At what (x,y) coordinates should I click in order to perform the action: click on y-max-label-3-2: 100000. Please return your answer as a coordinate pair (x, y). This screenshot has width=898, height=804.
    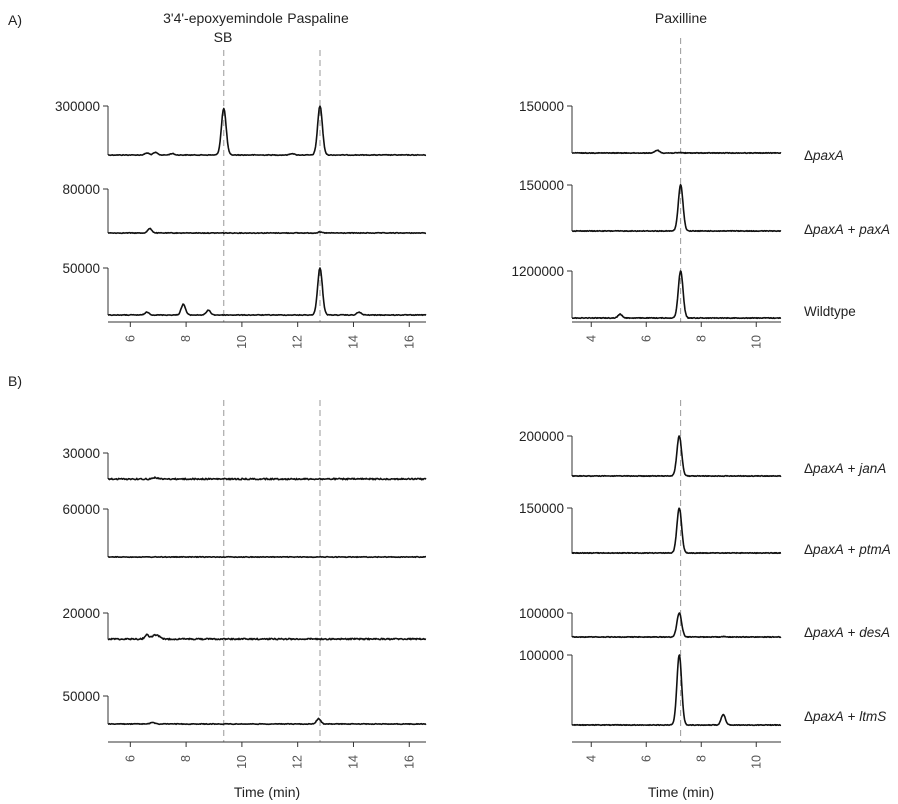
    Looking at the image, I should click on (541, 613).